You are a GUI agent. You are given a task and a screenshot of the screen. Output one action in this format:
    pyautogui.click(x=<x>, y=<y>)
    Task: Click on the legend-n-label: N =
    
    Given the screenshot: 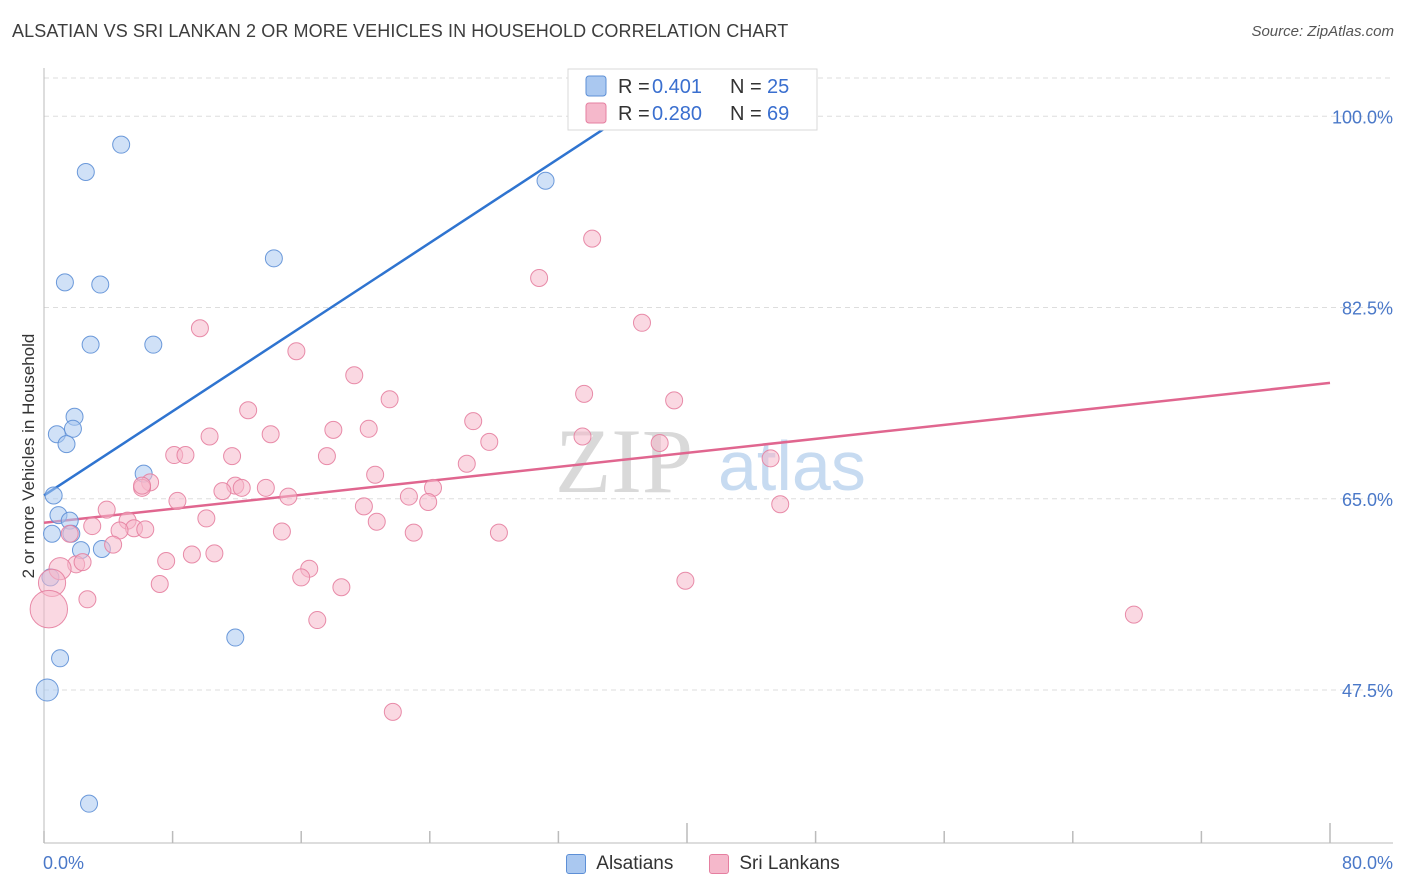 What is the action you would take?
    pyautogui.click(x=746, y=87)
    